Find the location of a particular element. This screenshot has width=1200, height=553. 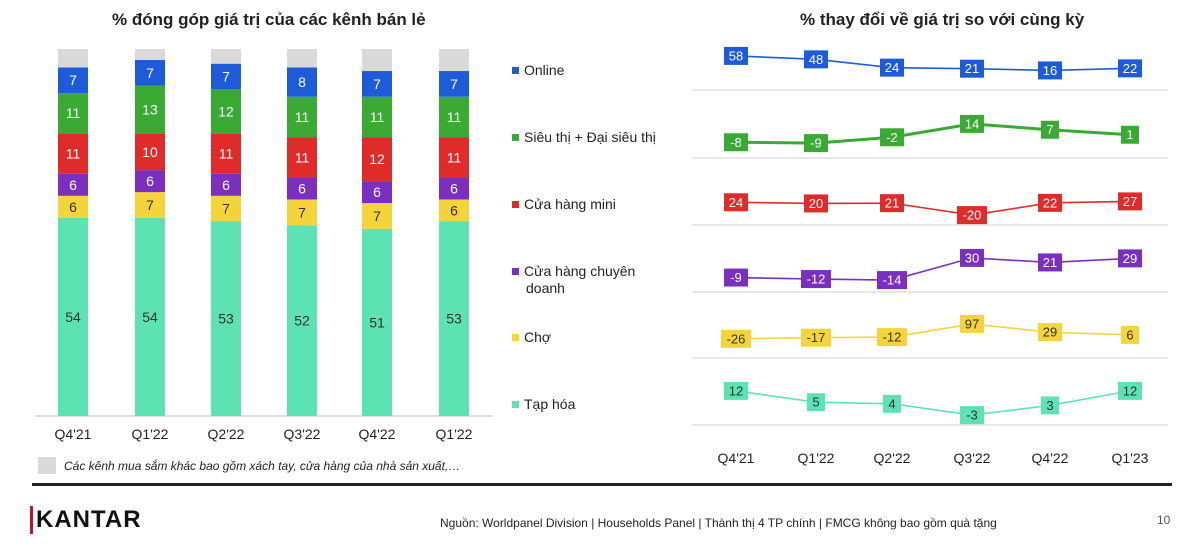

line-data-label: -9 is located at coordinates (816, 143).